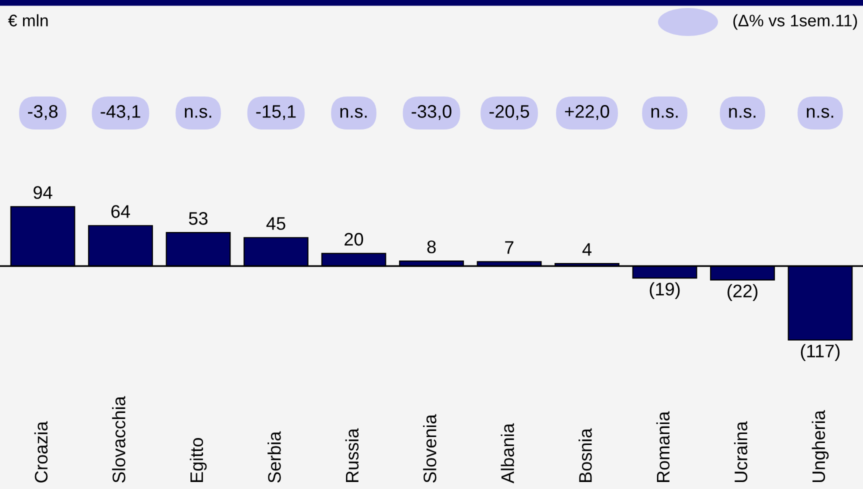 This screenshot has width=863, height=489. What do you see at coordinates (585, 455) in the screenshot?
I see `x-tick-label: Bosnia` at bounding box center [585, 455].